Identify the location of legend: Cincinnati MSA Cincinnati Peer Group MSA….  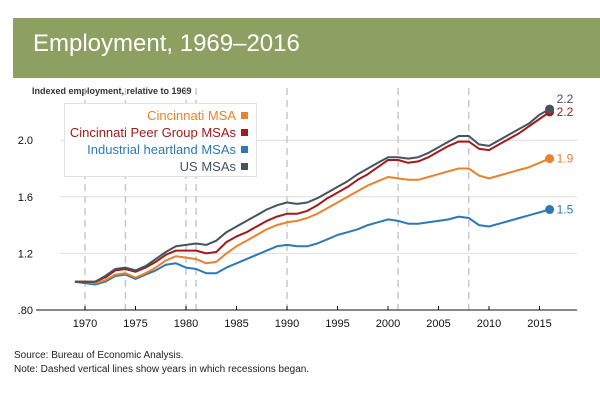
(160, 140).